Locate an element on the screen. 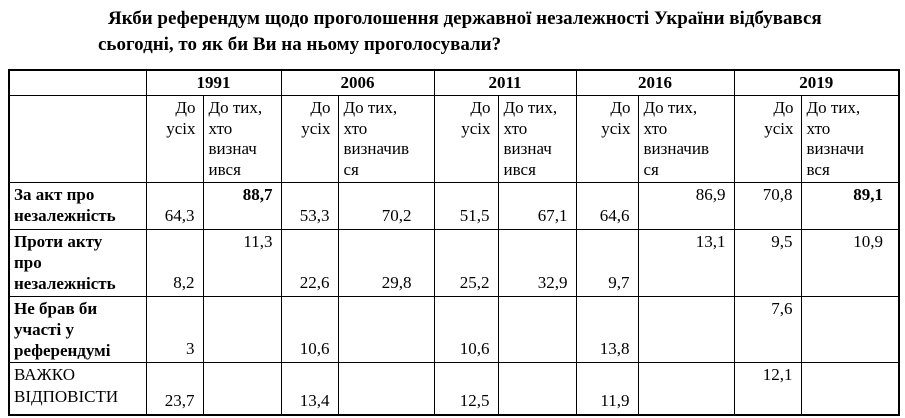 The width and height of the screenshot is (905, 418). value-cell: 13,8 is located at coordinates (607, 329).